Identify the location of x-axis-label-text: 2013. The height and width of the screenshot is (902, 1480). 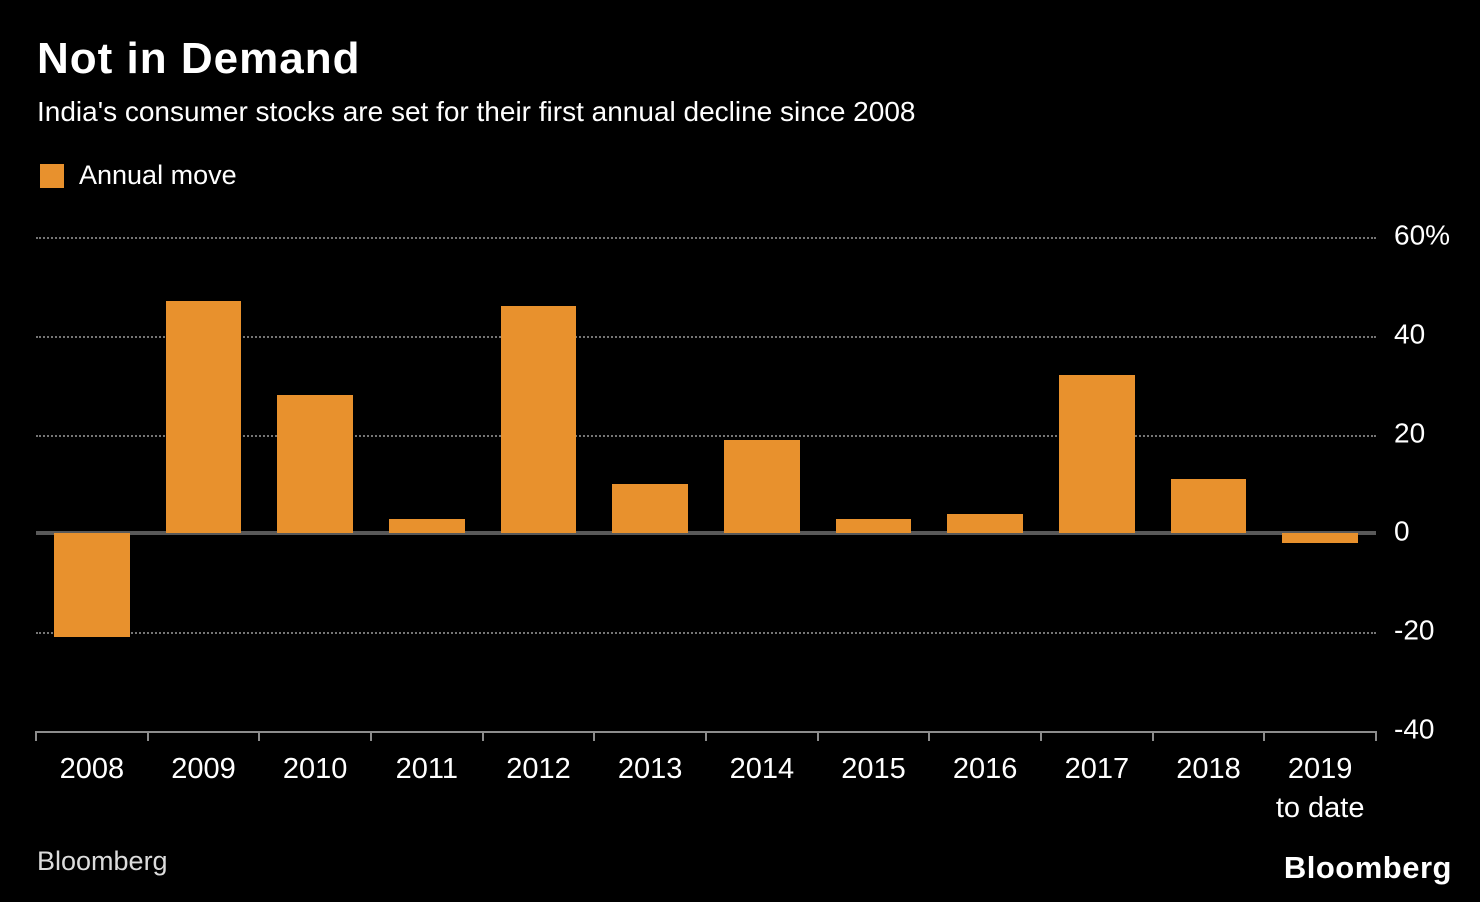
(650, 769).